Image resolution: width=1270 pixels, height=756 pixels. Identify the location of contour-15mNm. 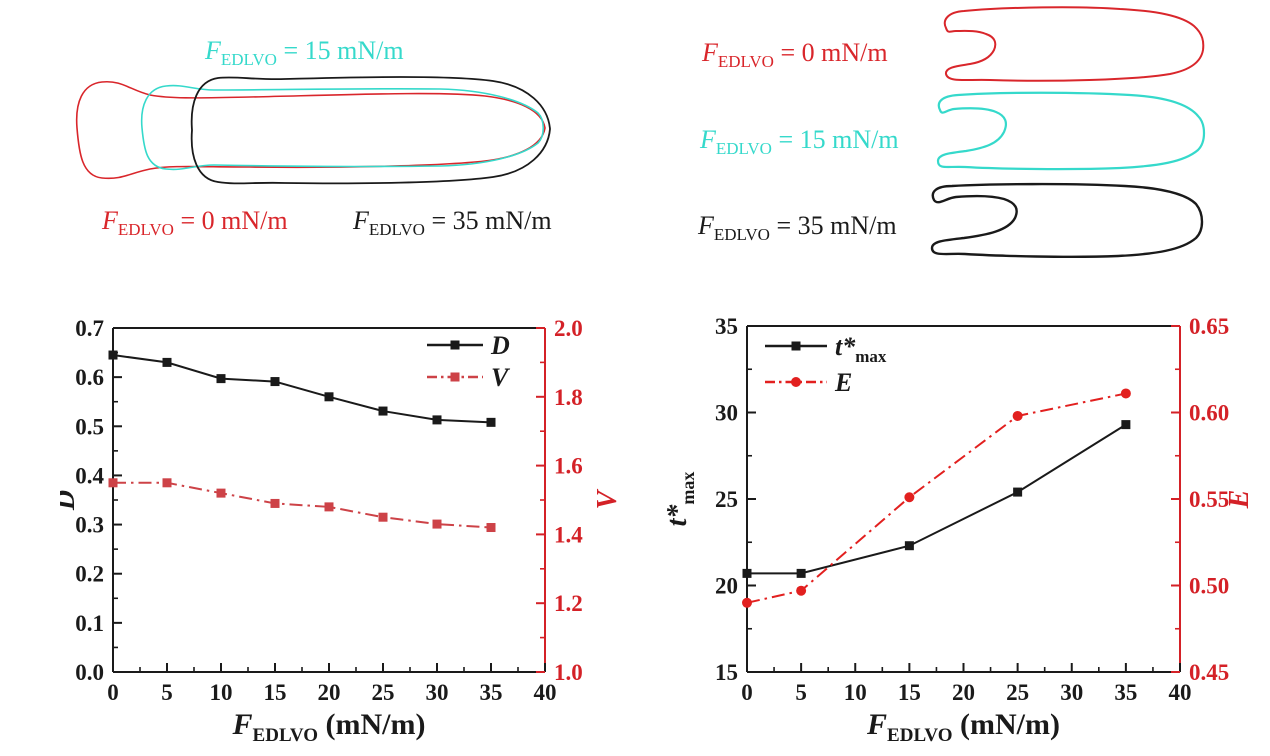
(342, 127).